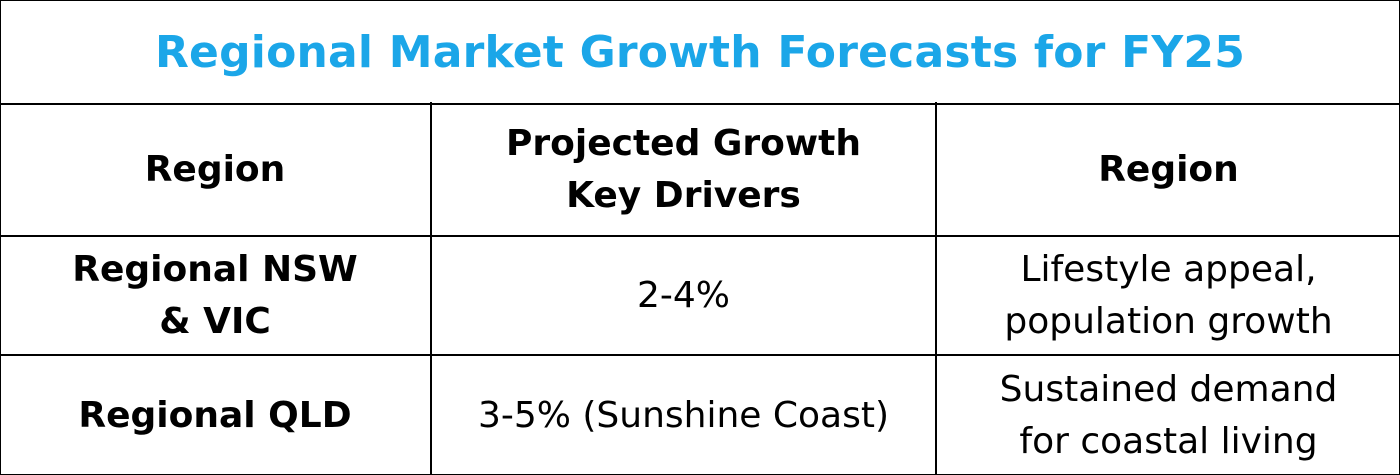 This screenshot has height=475, width=1400. I want to click on row-2-growth-value: 3-5% (Sunshine Coast), so click(683, 415).